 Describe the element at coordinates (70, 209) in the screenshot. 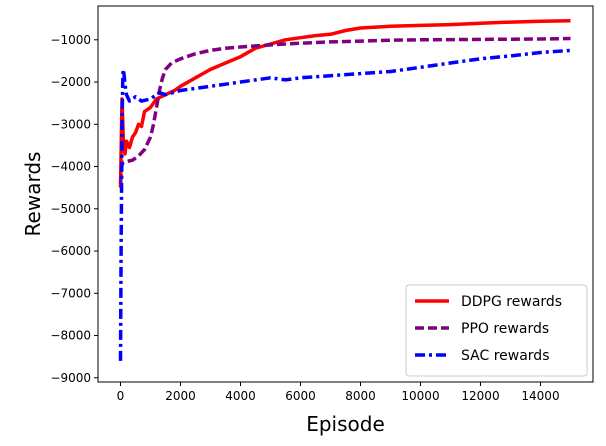

I see `y-tick-label: −5000` at that location.